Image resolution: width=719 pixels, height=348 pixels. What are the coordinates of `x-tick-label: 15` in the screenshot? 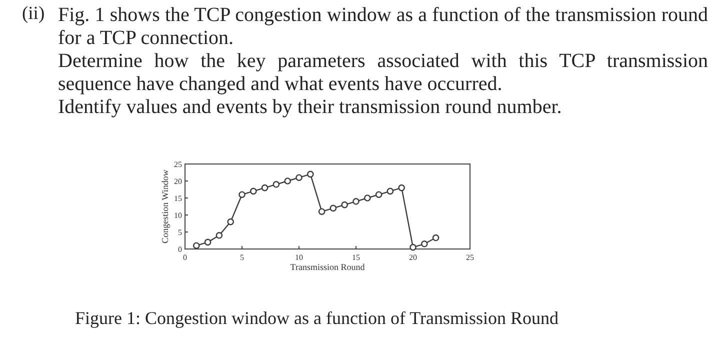 It's located at (356, 257).